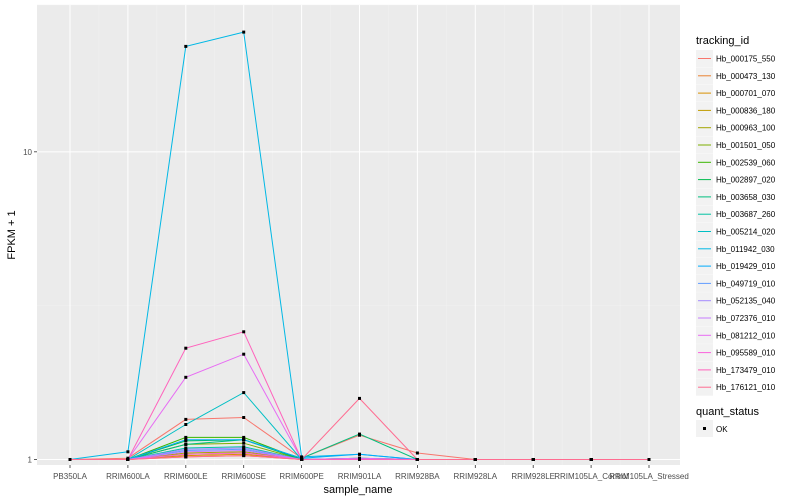 This screenshot has height=500, width=800. What do you see at coordinates (746, 232) in the screenshot?
I see `legend-label: Hb_005214_020` at bounding box center [746, 232].